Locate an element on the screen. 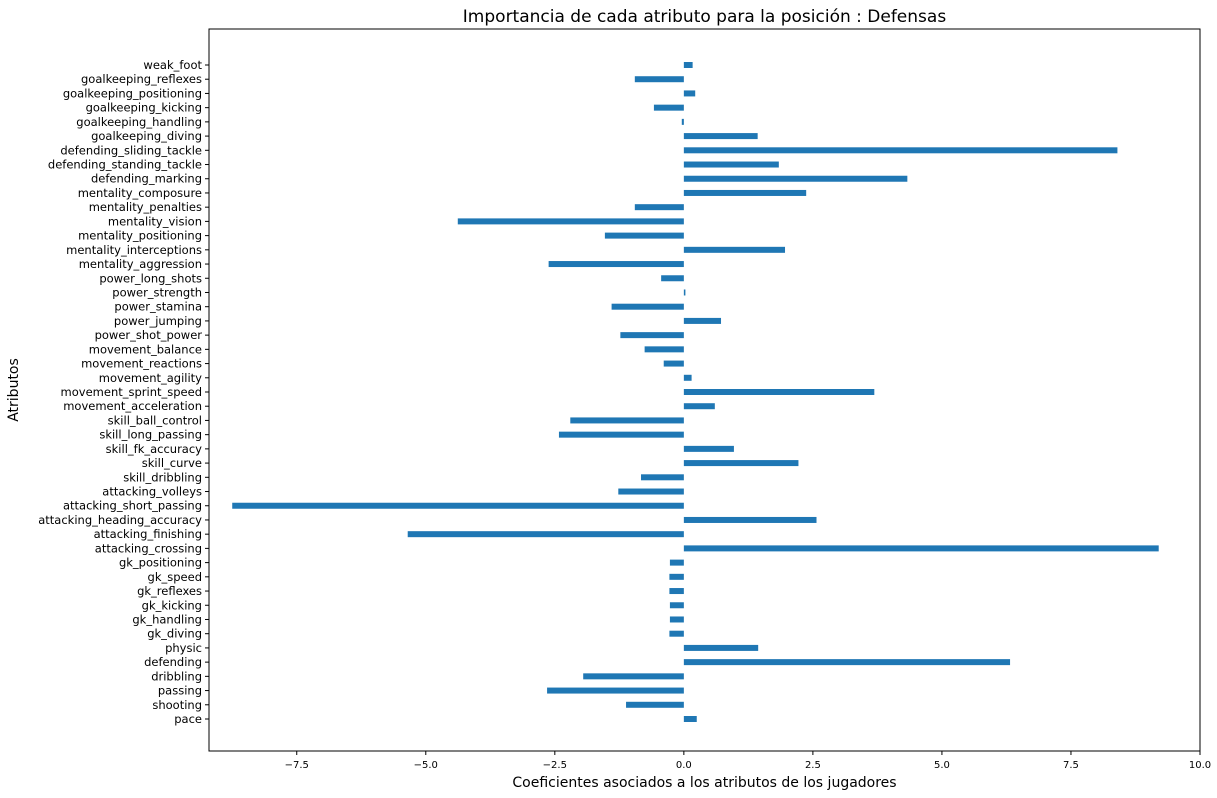  bar-goalkeeping-kicking is located at coordinates (668, 107).